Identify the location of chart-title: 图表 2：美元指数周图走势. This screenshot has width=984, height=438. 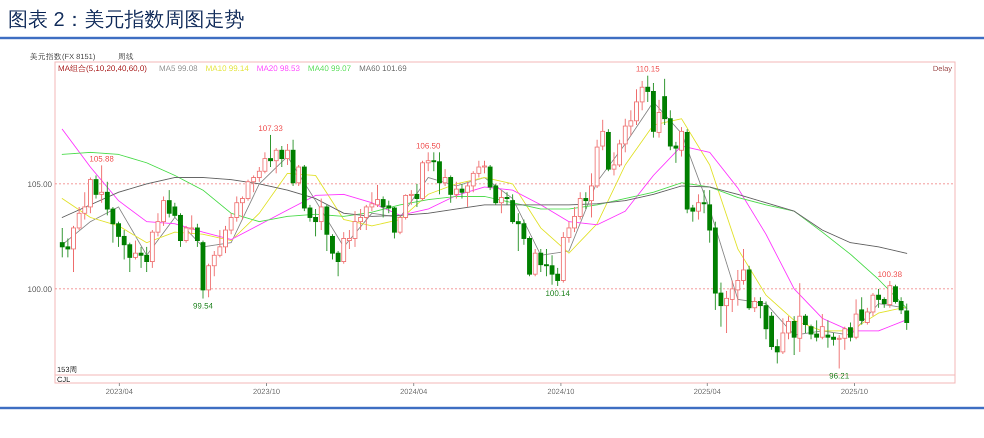
(126, 19).